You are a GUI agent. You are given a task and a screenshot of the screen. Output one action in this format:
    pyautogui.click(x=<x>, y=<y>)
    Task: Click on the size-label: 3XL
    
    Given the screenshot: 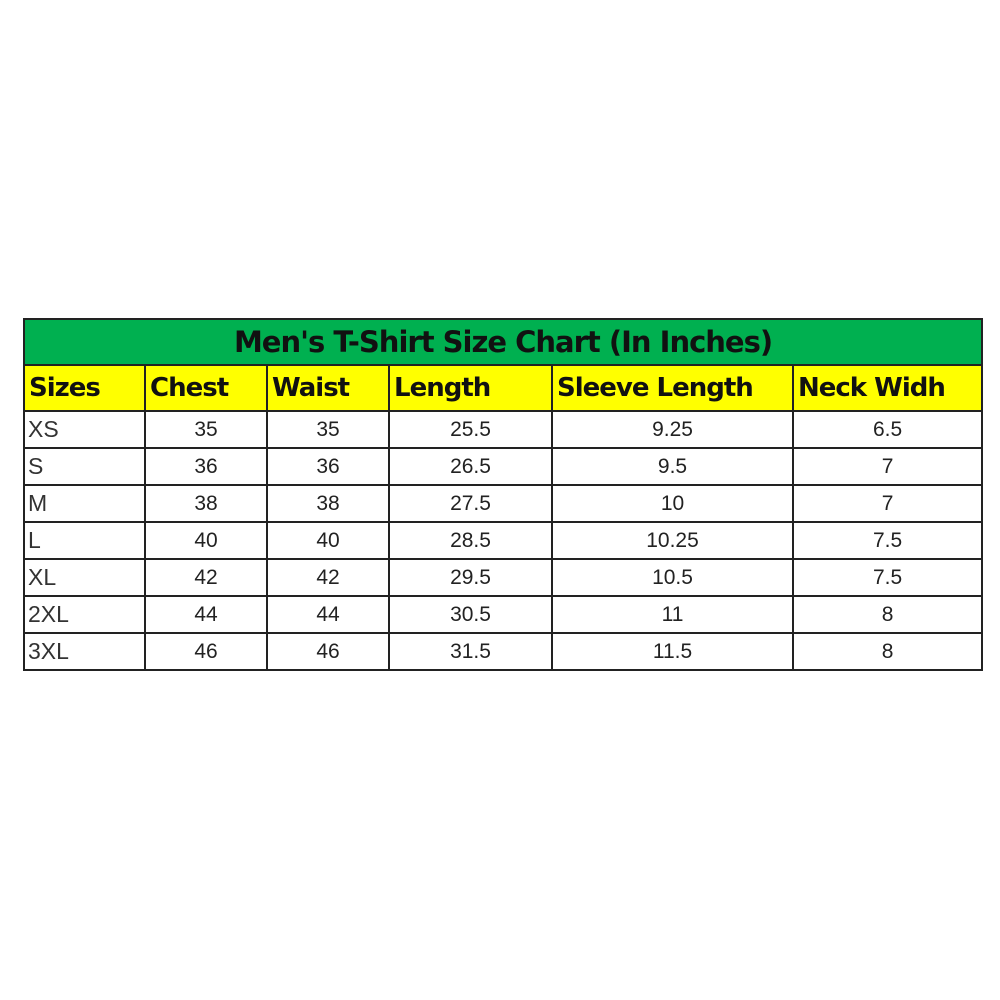 What is the action you would take?
    pyautogui.click(x=84, y=651)
    